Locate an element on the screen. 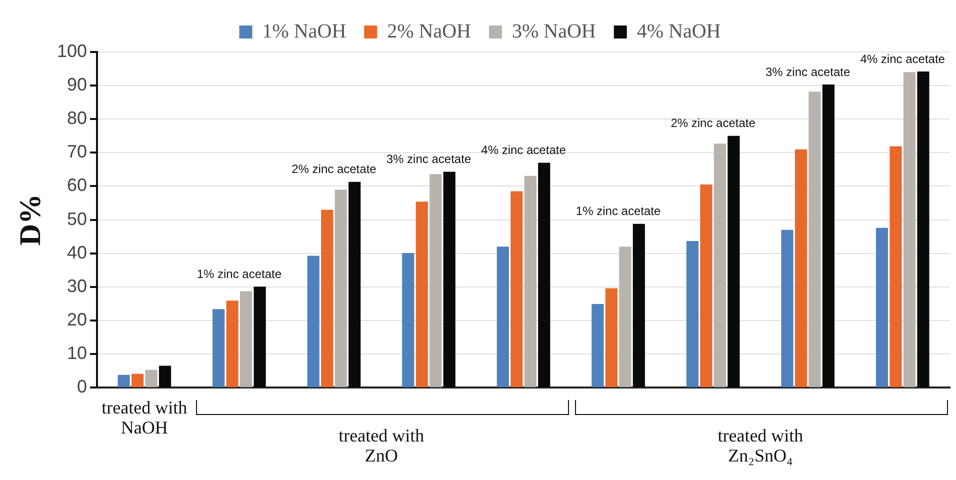  text: treated with ZnO is located at coordinates (381, 445).